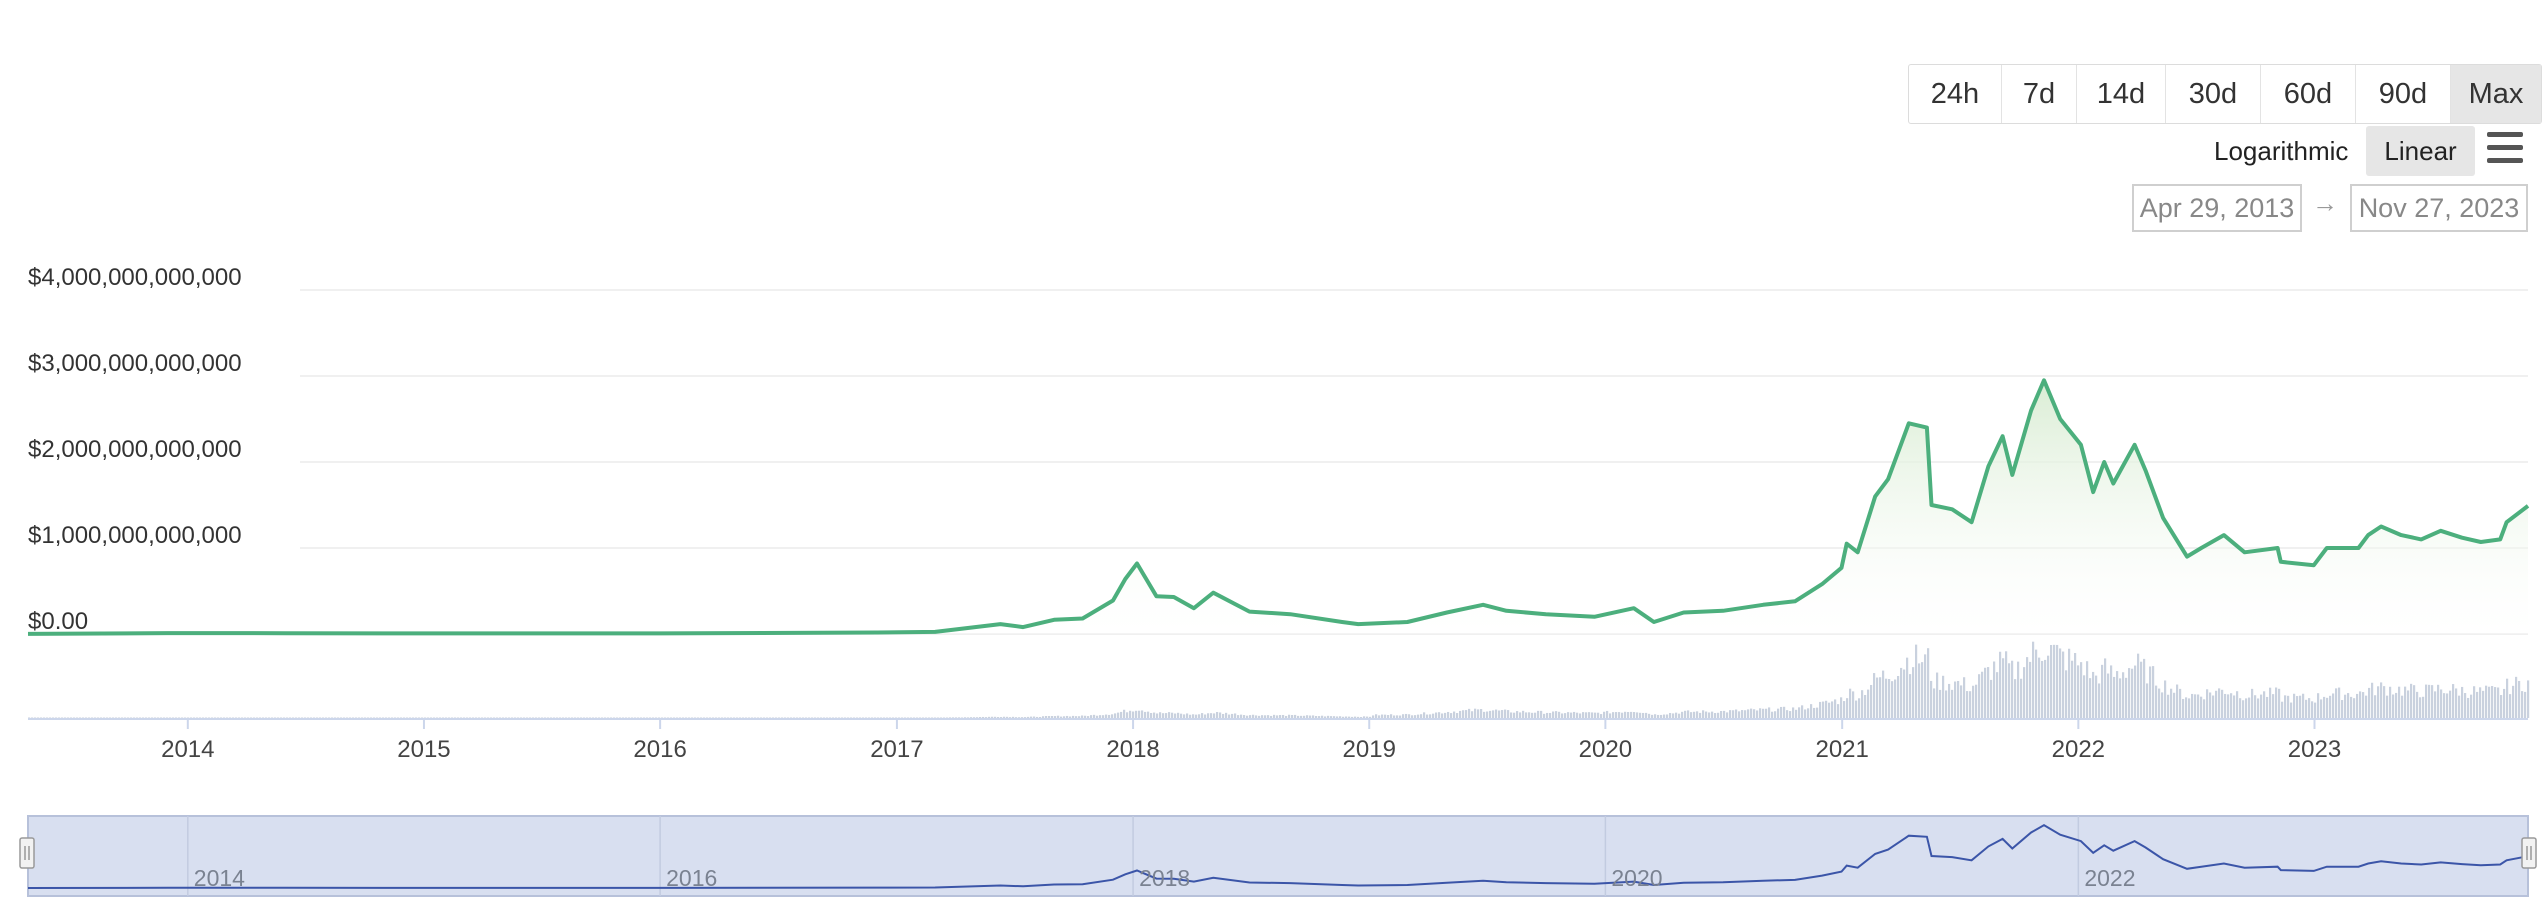 The height and width of the screenshot is (900, 2544). Describe the element at coordinates (1251, 724) in the screenshot. I see `x-axis-ticks` at that location.